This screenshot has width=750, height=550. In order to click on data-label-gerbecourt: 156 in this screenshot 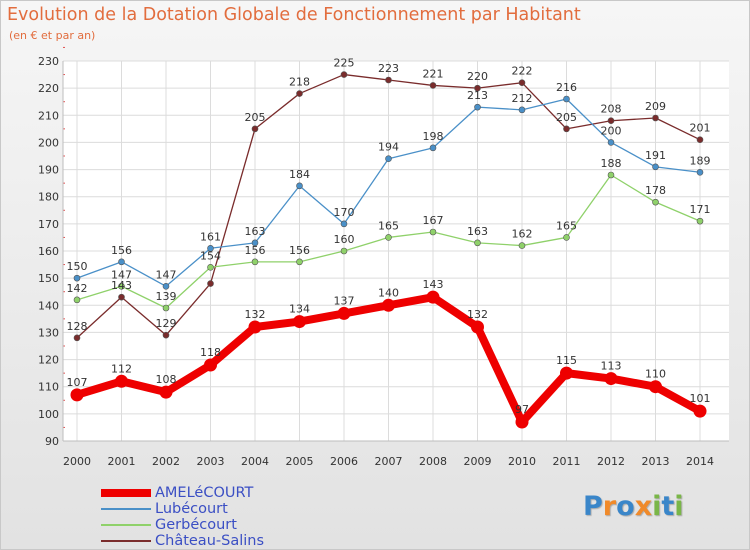, I will do `click(299, 250)`.